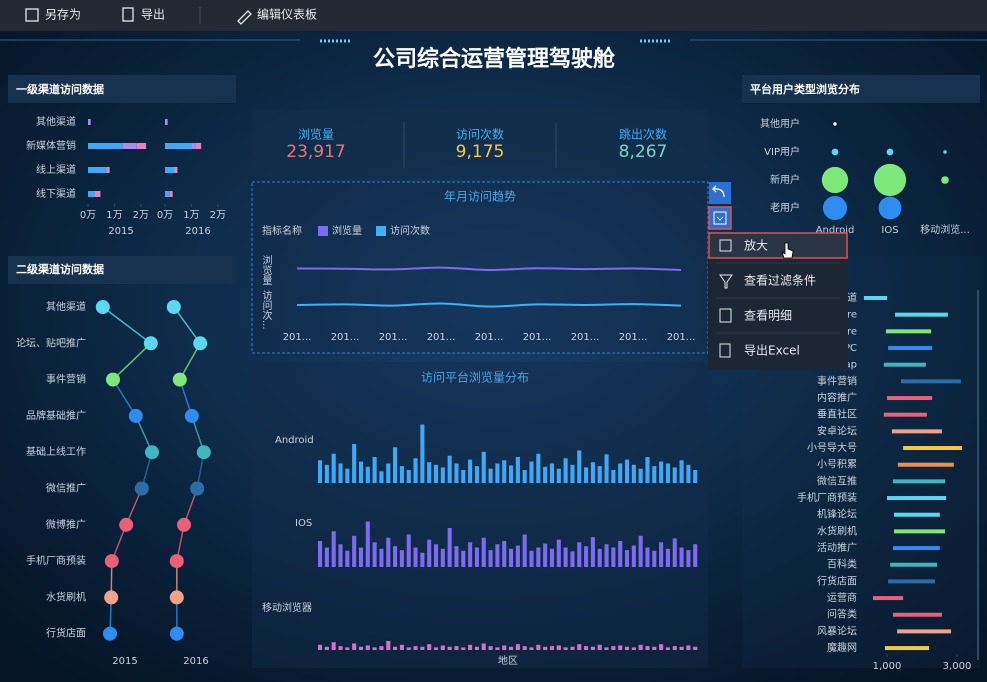 The height and width of the screenshot is (682, 987). Describe the element at coordinates (756, 245) in the screenshot. I see `menu-item: 放大` at that location.